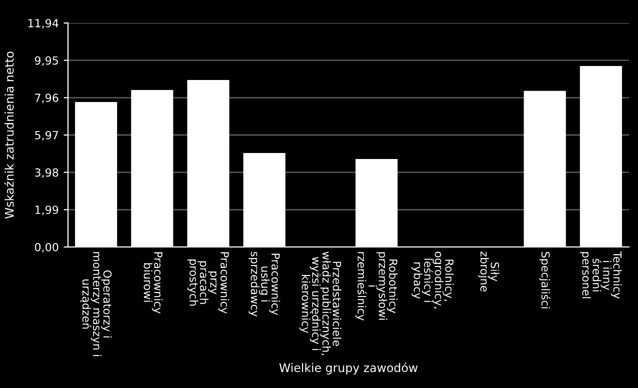  I want to click on x-tick-label: Robotnicy przemysłowi i rzemieślnicy, so click(376, 286).